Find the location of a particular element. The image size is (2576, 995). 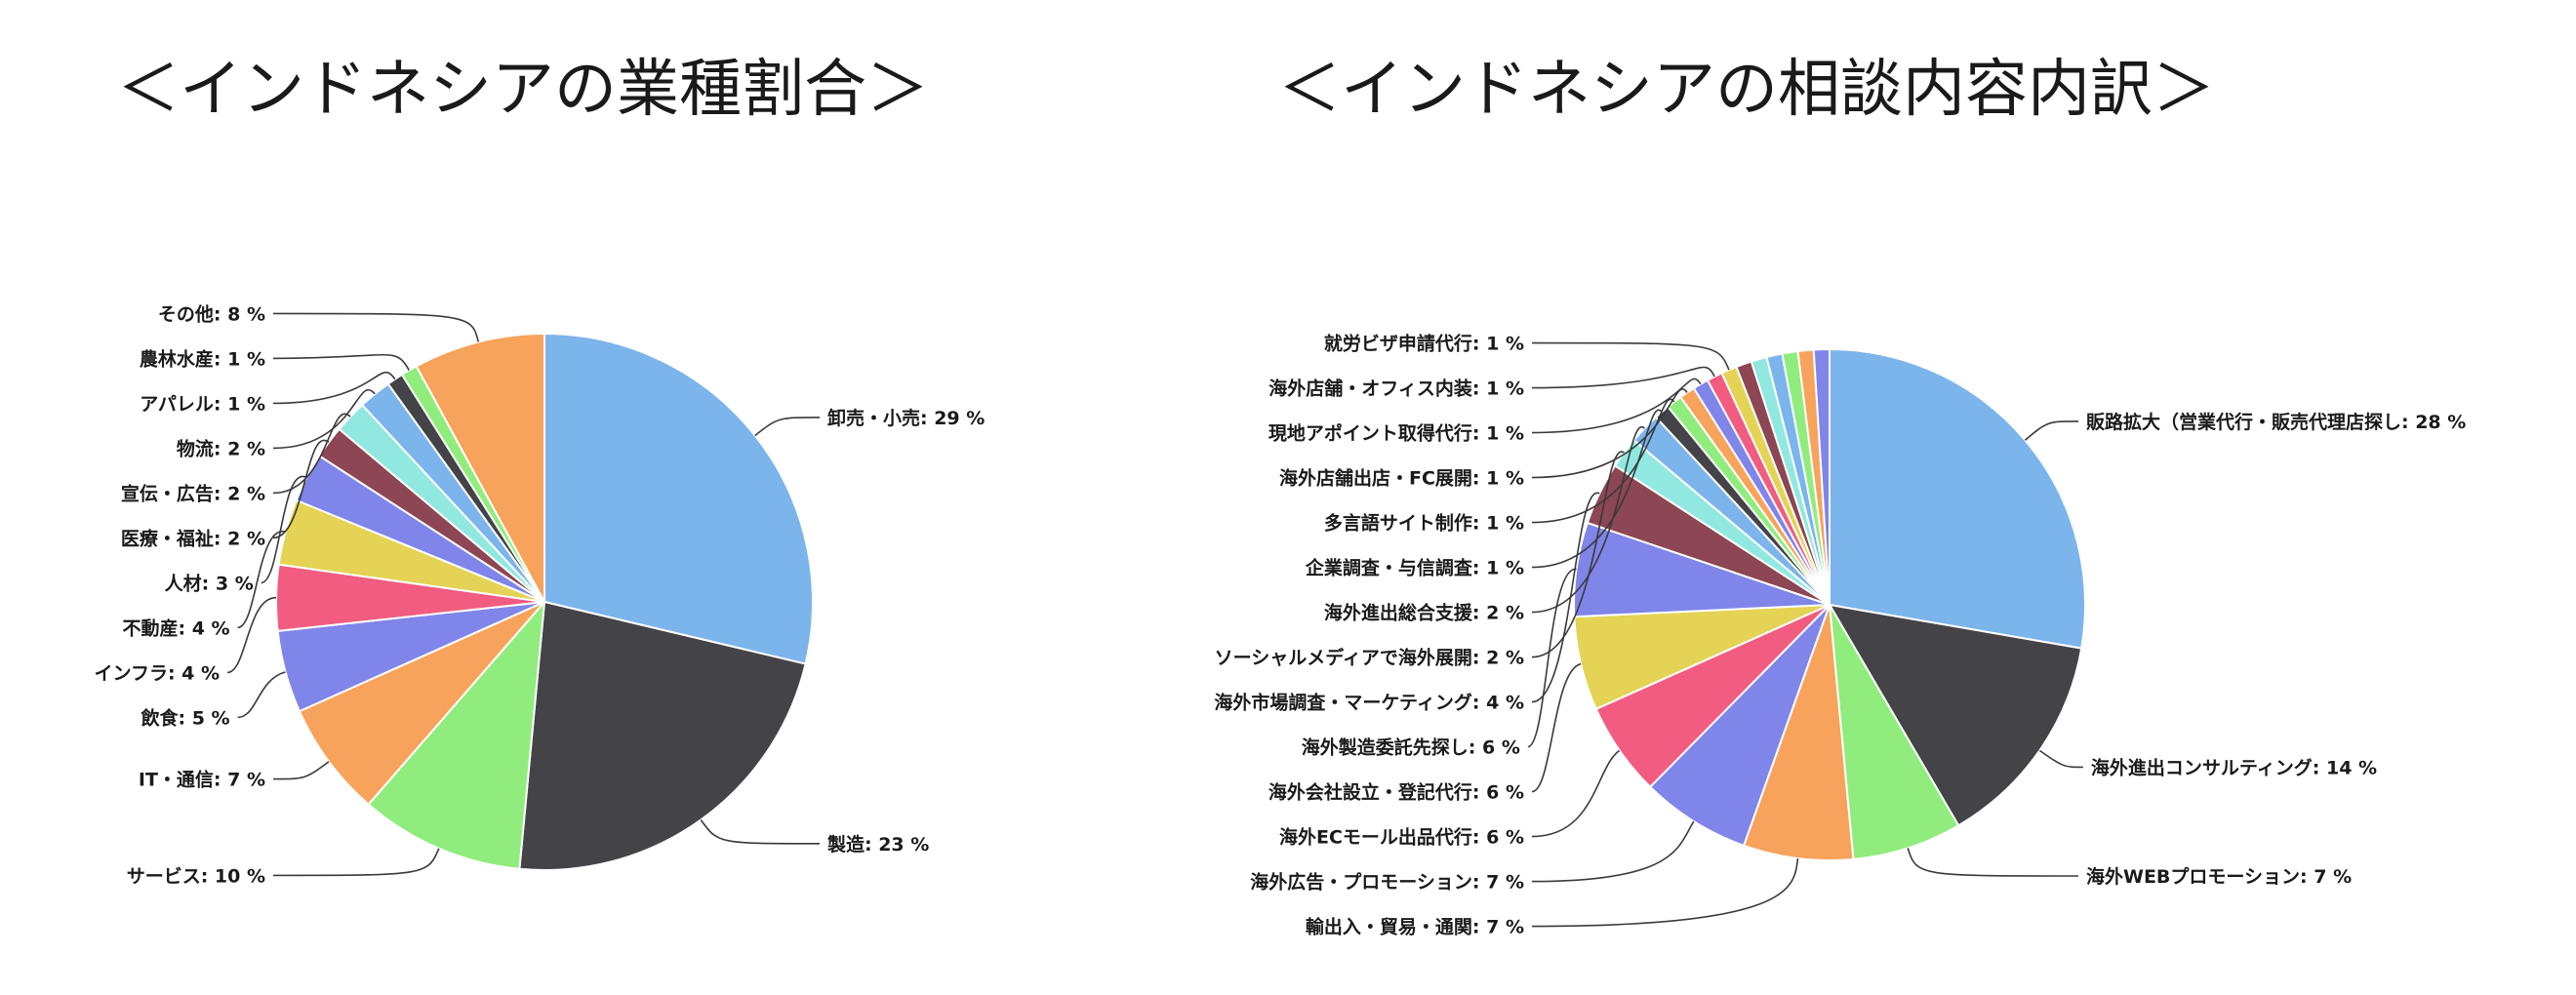

data-label-0-6: 不動産: 4 % is located at coordinates (176, 628).